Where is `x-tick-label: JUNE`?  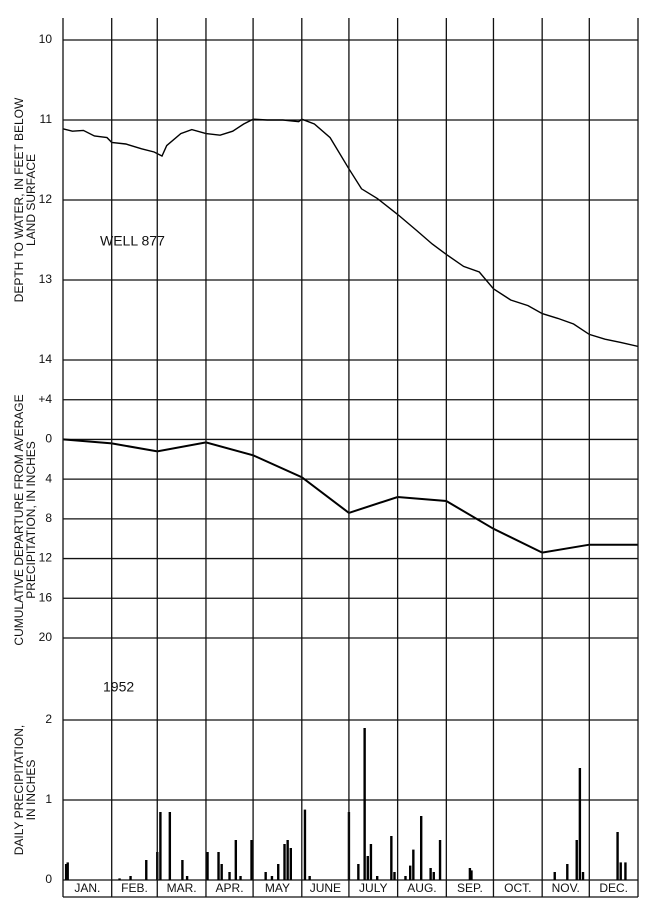 x-tick-label: JUNE is located at coordinates (325, 888).